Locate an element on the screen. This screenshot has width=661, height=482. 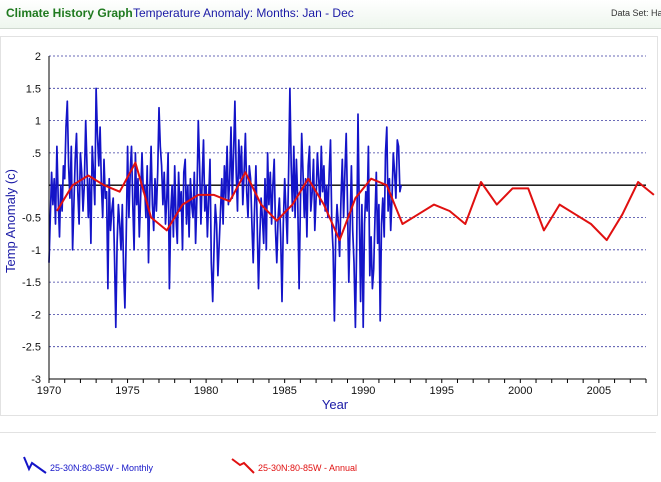
x-tick-label: 1970 is located at coordinates (49, 391).